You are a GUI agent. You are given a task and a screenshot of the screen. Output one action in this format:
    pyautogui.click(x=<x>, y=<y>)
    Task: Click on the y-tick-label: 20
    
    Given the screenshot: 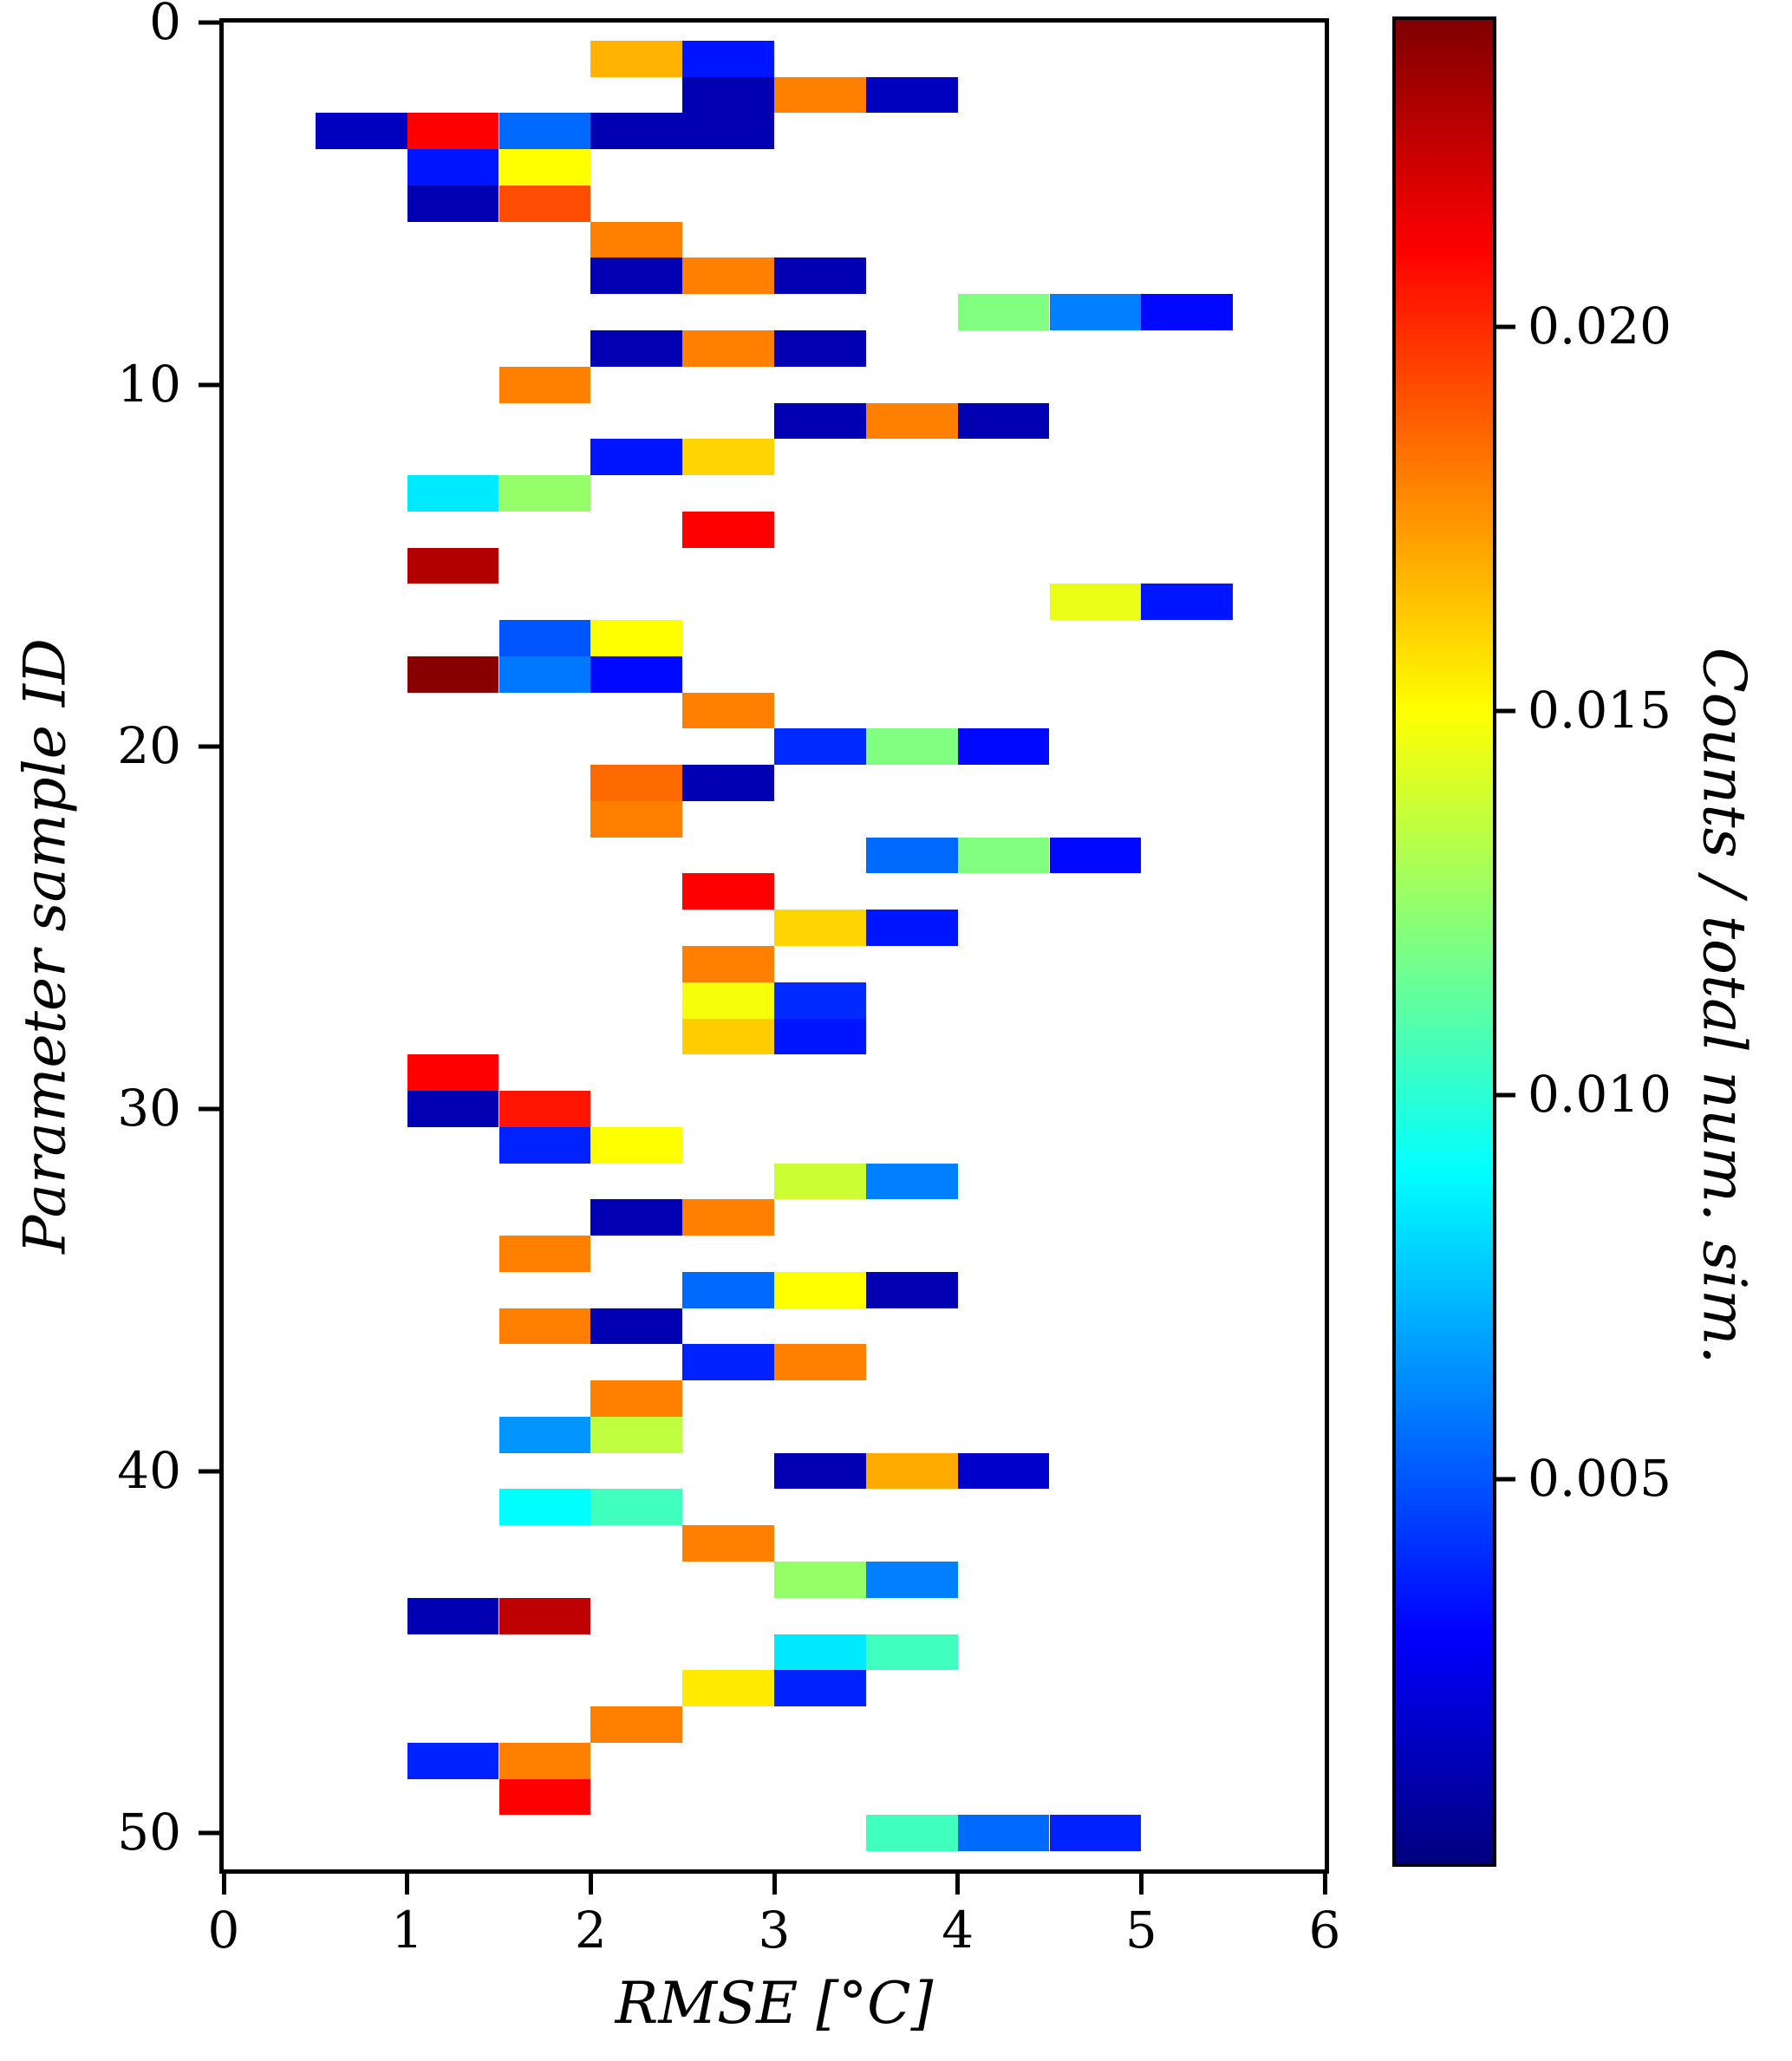 What is the action you would take?
    pyautogui.click(x=149, y=746)
    